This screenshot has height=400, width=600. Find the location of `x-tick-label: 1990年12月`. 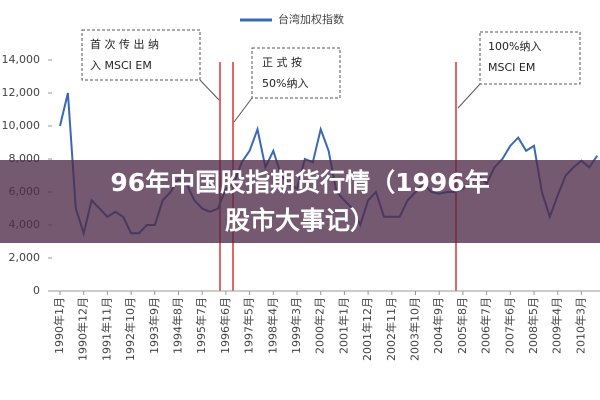

x-tick-label: 1990年12月 is located at coordinates (83, 329).